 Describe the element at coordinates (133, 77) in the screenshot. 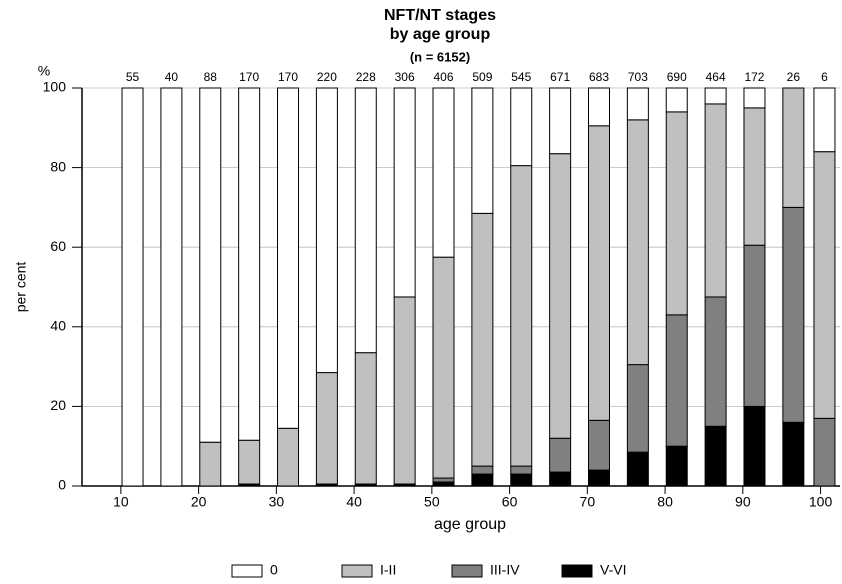

I see `bar-total: 55` at that location.